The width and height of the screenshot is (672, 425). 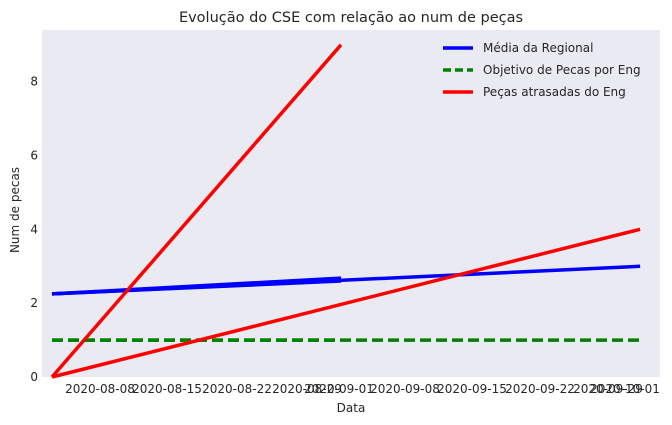 What do you see at coordinates (15, 210) in the screenshot?
I see `y-axis-label: Num de pecas` at bounding box center [15, 210].